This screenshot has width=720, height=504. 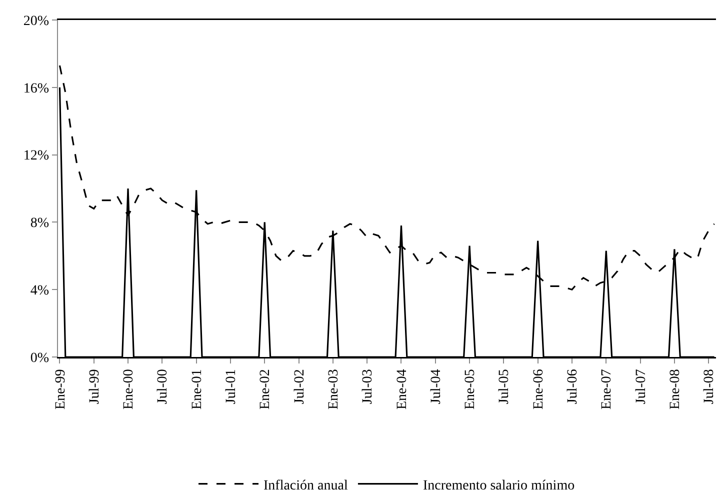 What do you see at coordinates (36, 21) in the screenshot?
I see `y-tick-label: 20%` at bounding box center [36, 21].